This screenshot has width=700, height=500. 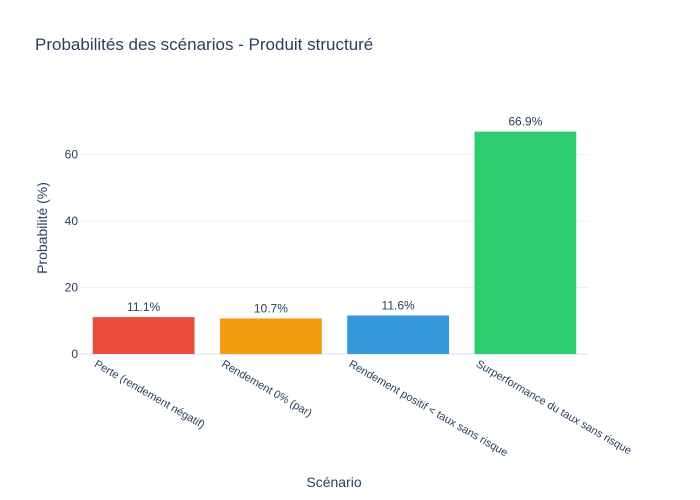 I want to click on y-axis-ticks: 0 20 40 60, so click(x=72, y=254).